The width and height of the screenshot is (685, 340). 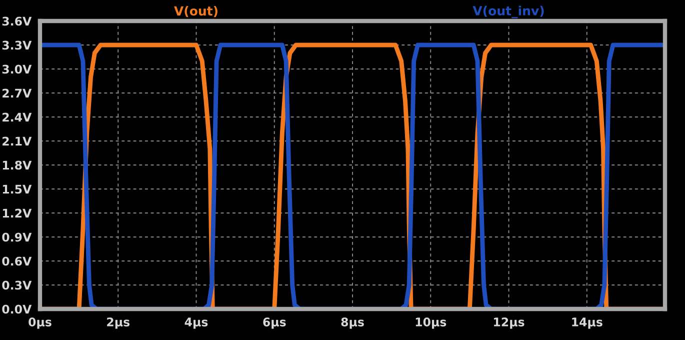 What do you see at coordinates (352, 323) in the screenshot?
I see `x-tick-label: 8µs` at bounding box center [352, 323].